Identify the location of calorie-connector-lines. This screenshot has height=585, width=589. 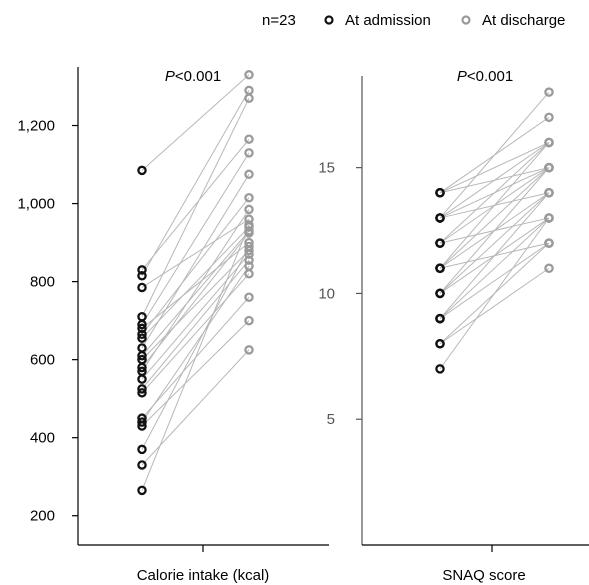
(195, 282).